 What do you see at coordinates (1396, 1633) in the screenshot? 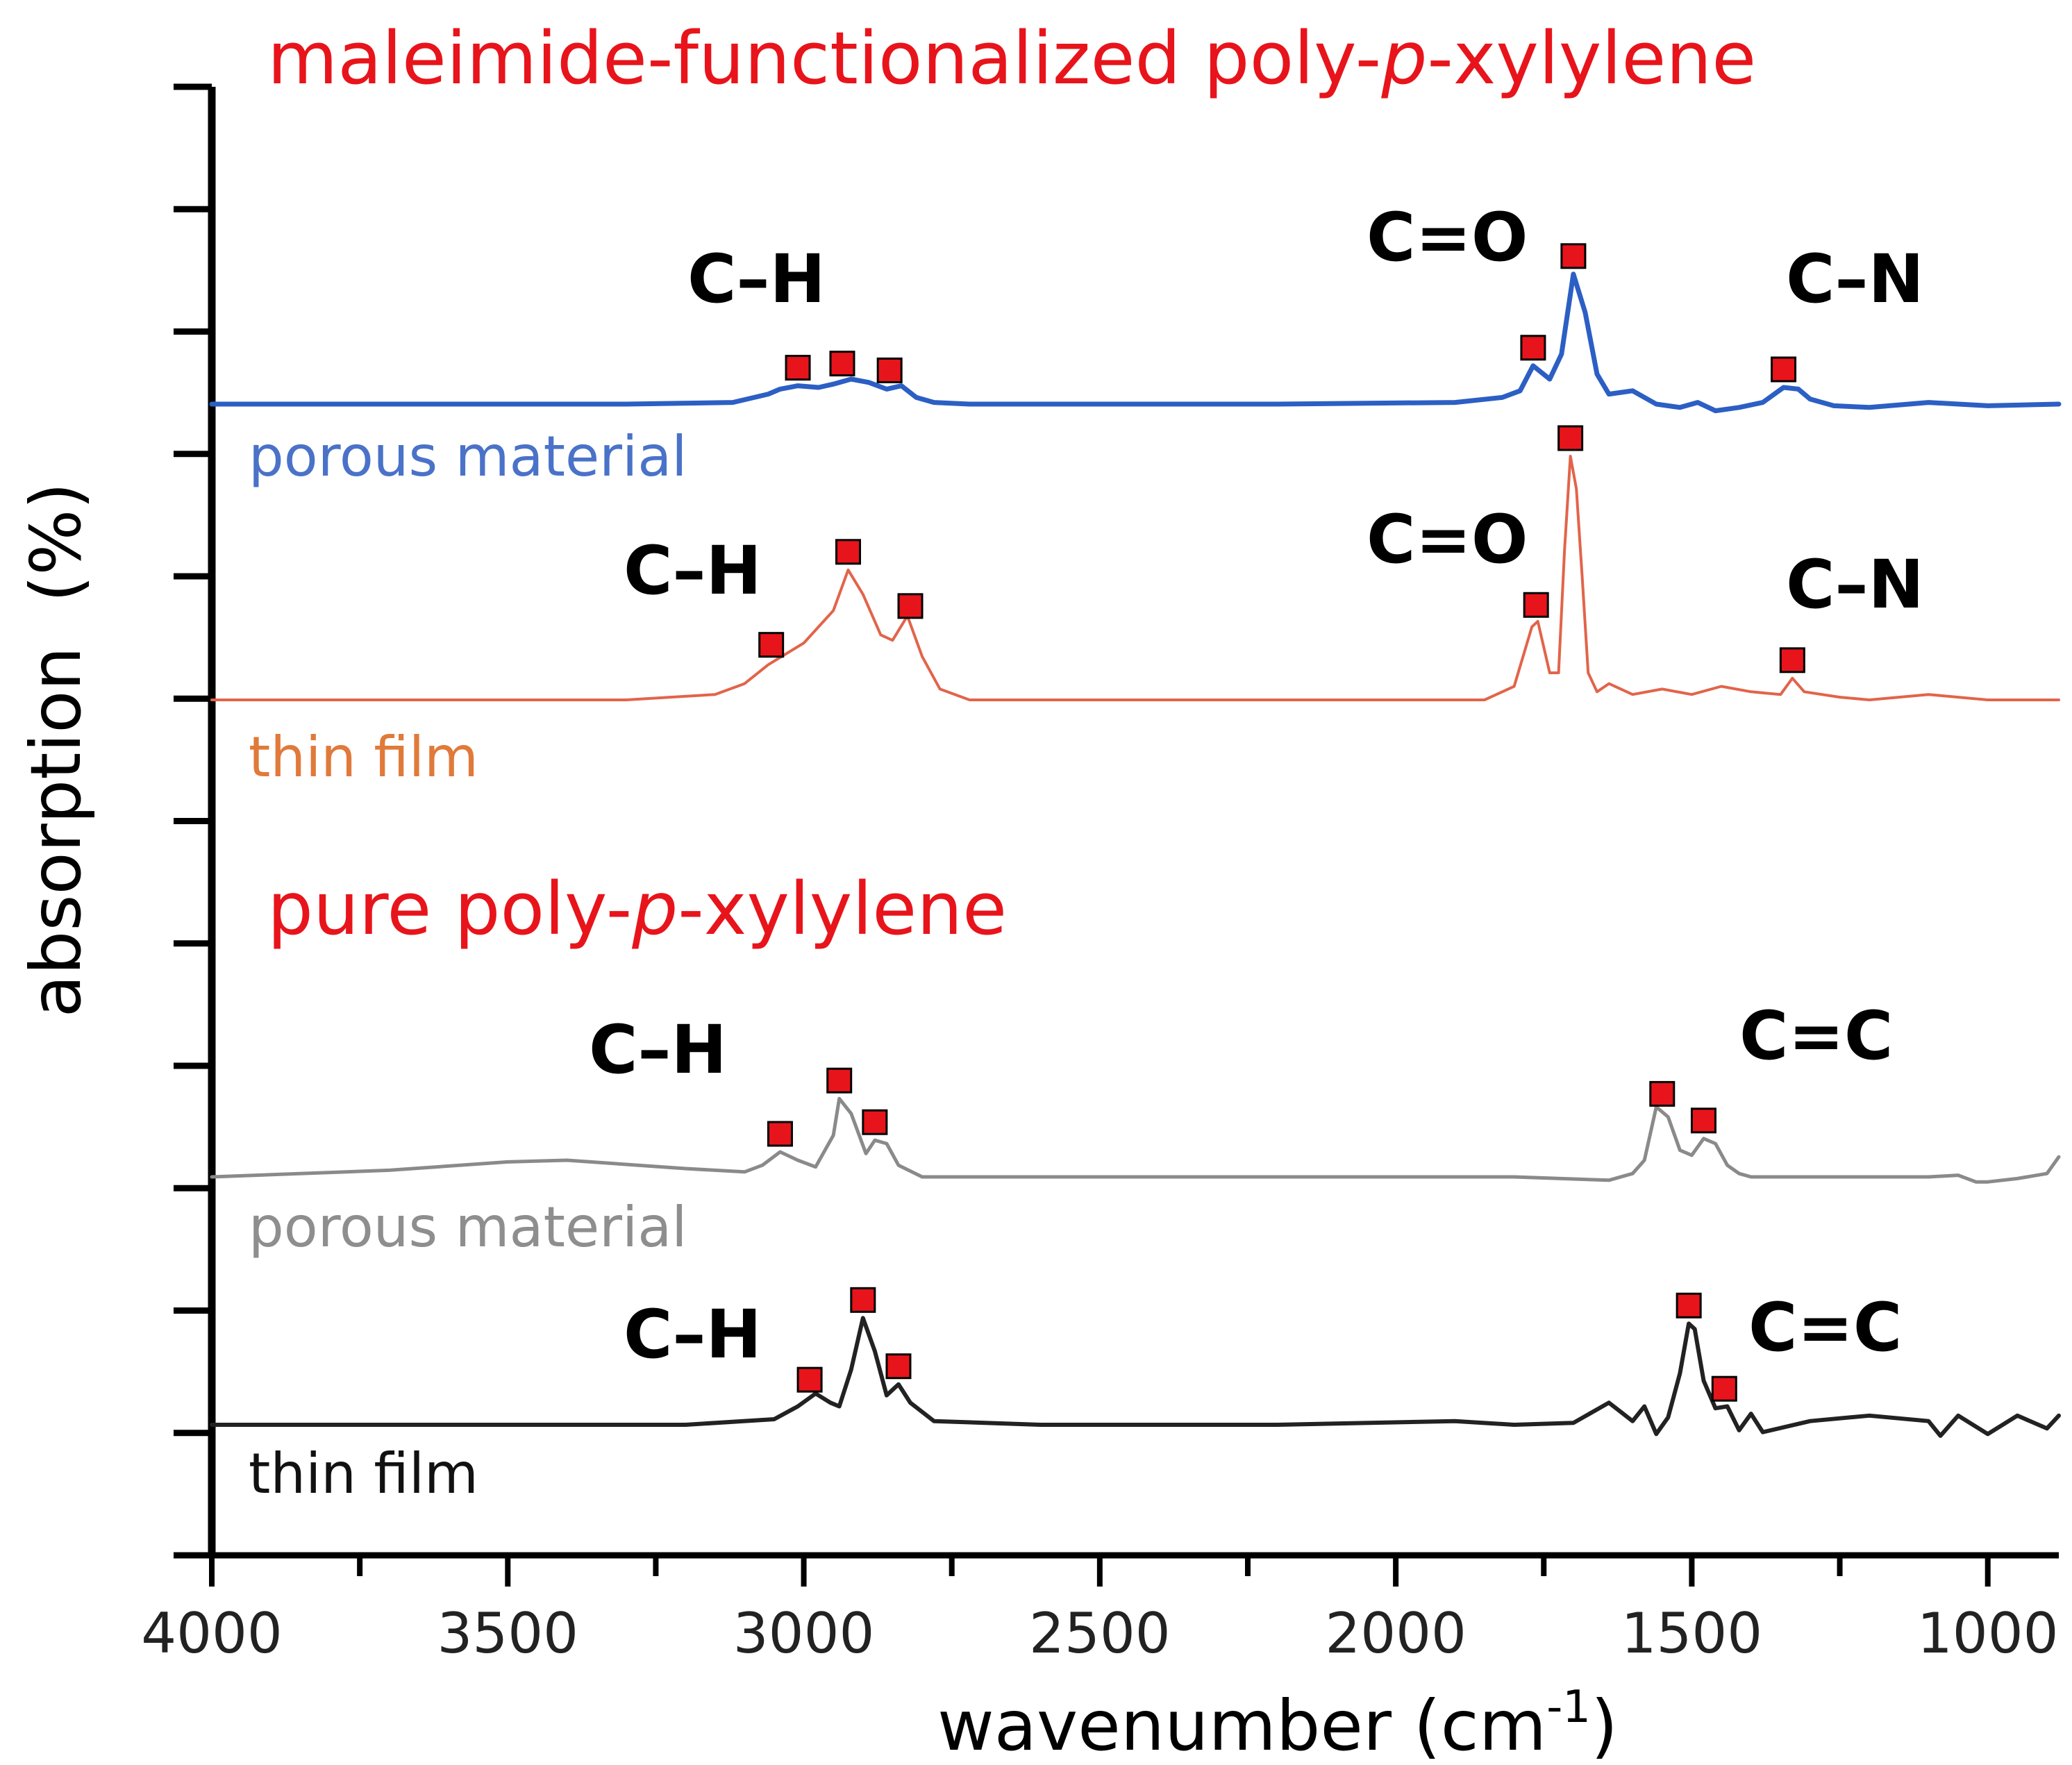
I see `x-tick-label: 2000` at bounding box center [1396, 1633].